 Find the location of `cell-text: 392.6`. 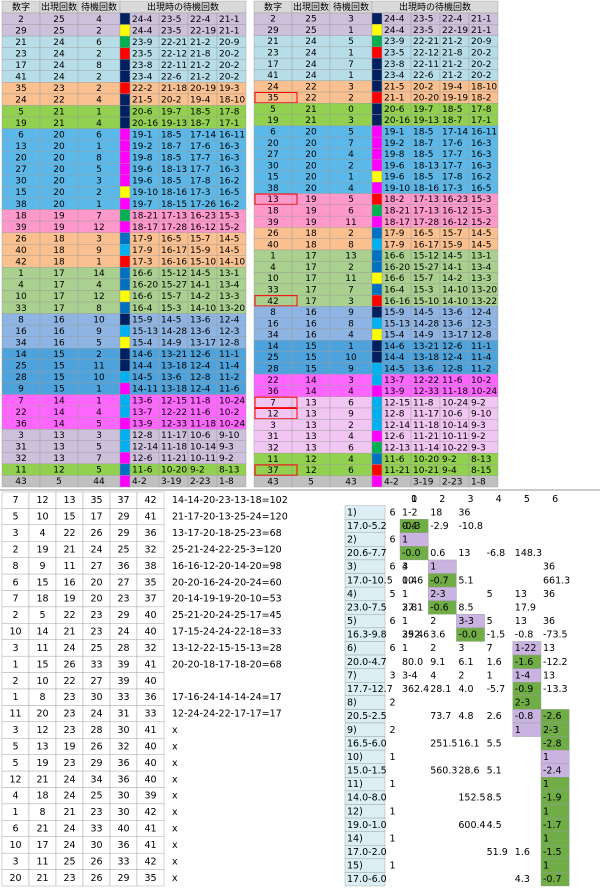

cell-text: 392.6 is located at coordinates (415, 635).